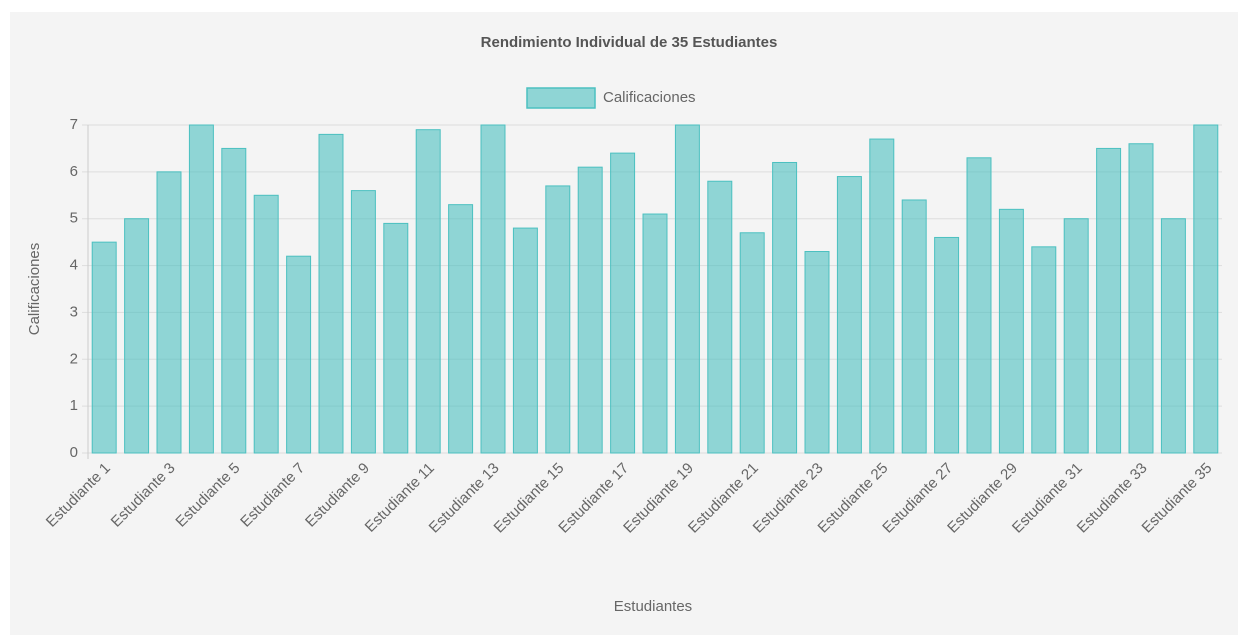 The image size is (1248, 635). Describe the element at coordinates (74, 358) in the screenshot. I see `y-tick-label: 2` at that location.